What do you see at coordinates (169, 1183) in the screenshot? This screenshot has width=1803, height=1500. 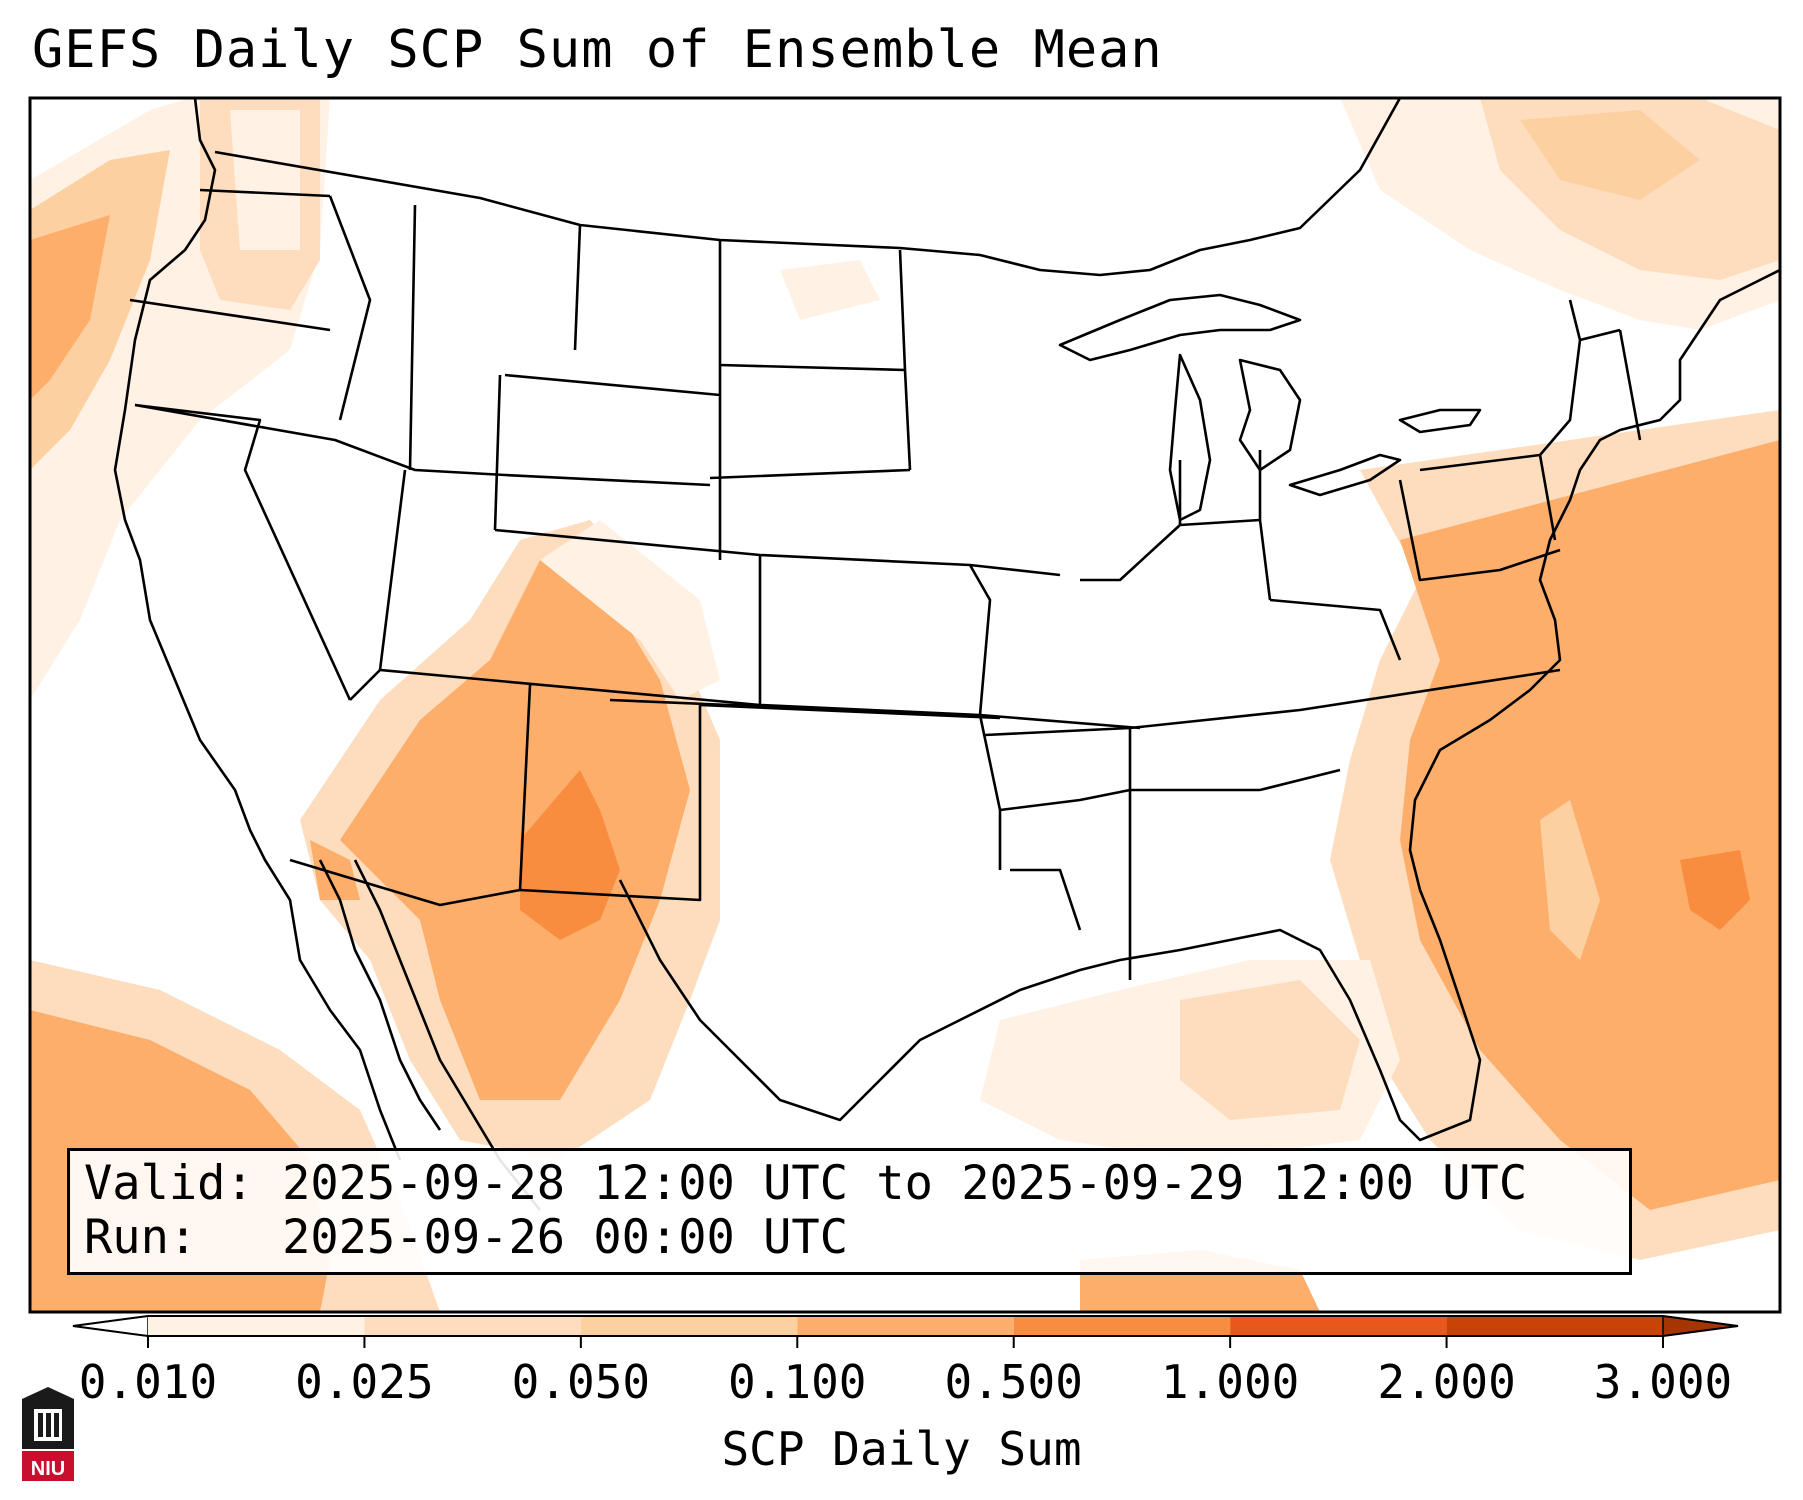 I see `valid-label: Valid:` at bounding box center [169, 1183].